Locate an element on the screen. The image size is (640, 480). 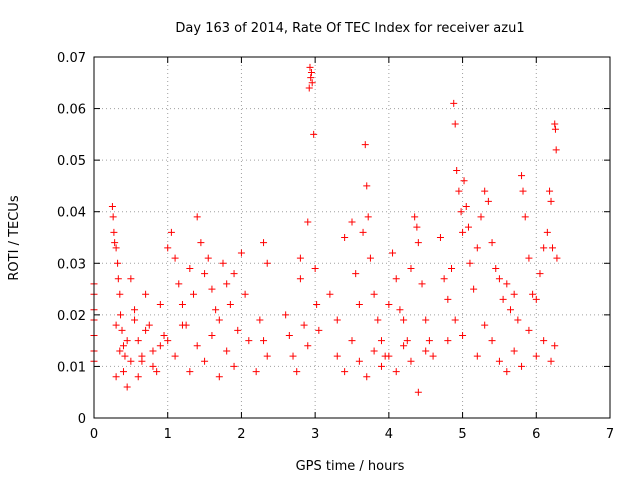
x-tick-label: 2 is located at coordinates (241, 434).